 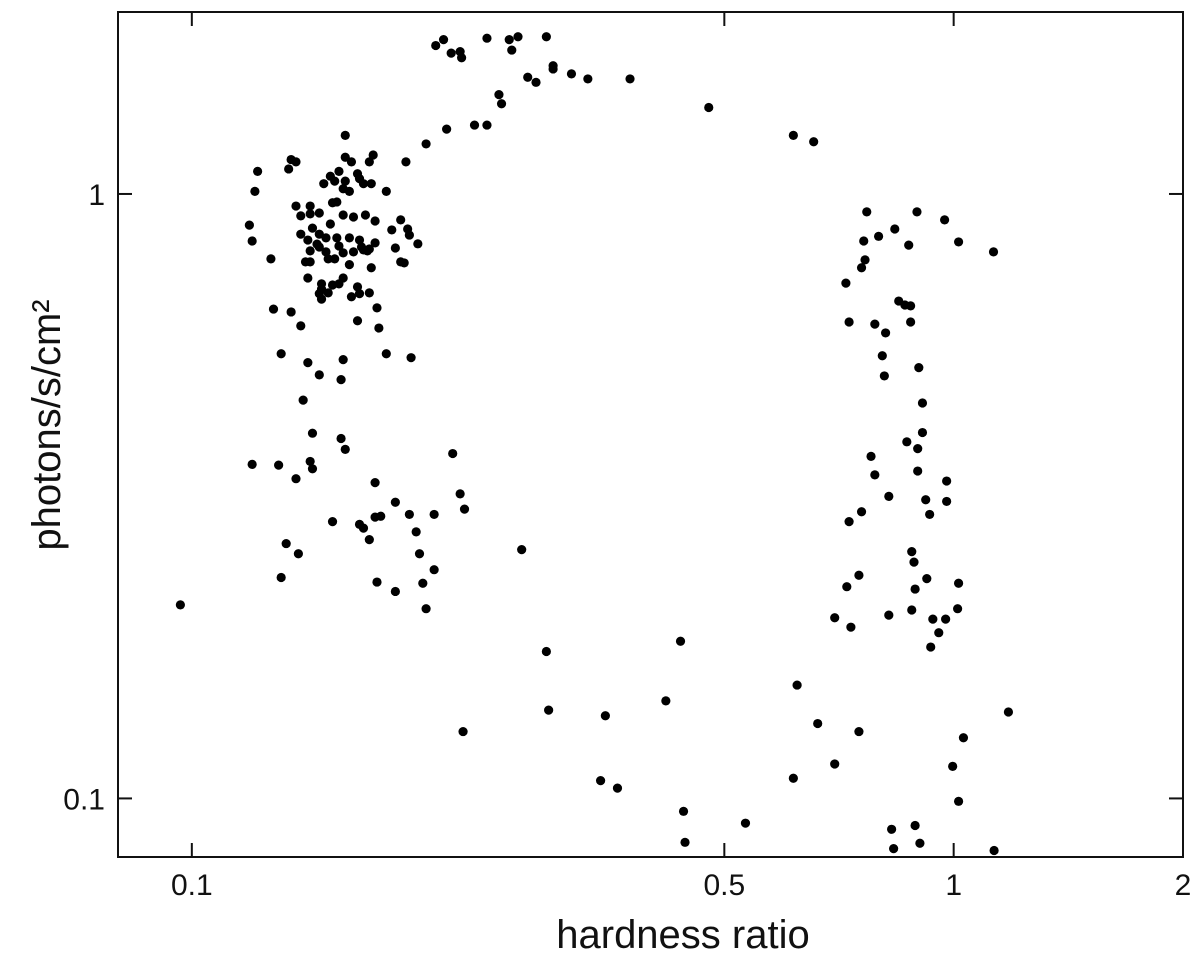 I want to click on x-tick-label: 1, so click(x=953, y=885).